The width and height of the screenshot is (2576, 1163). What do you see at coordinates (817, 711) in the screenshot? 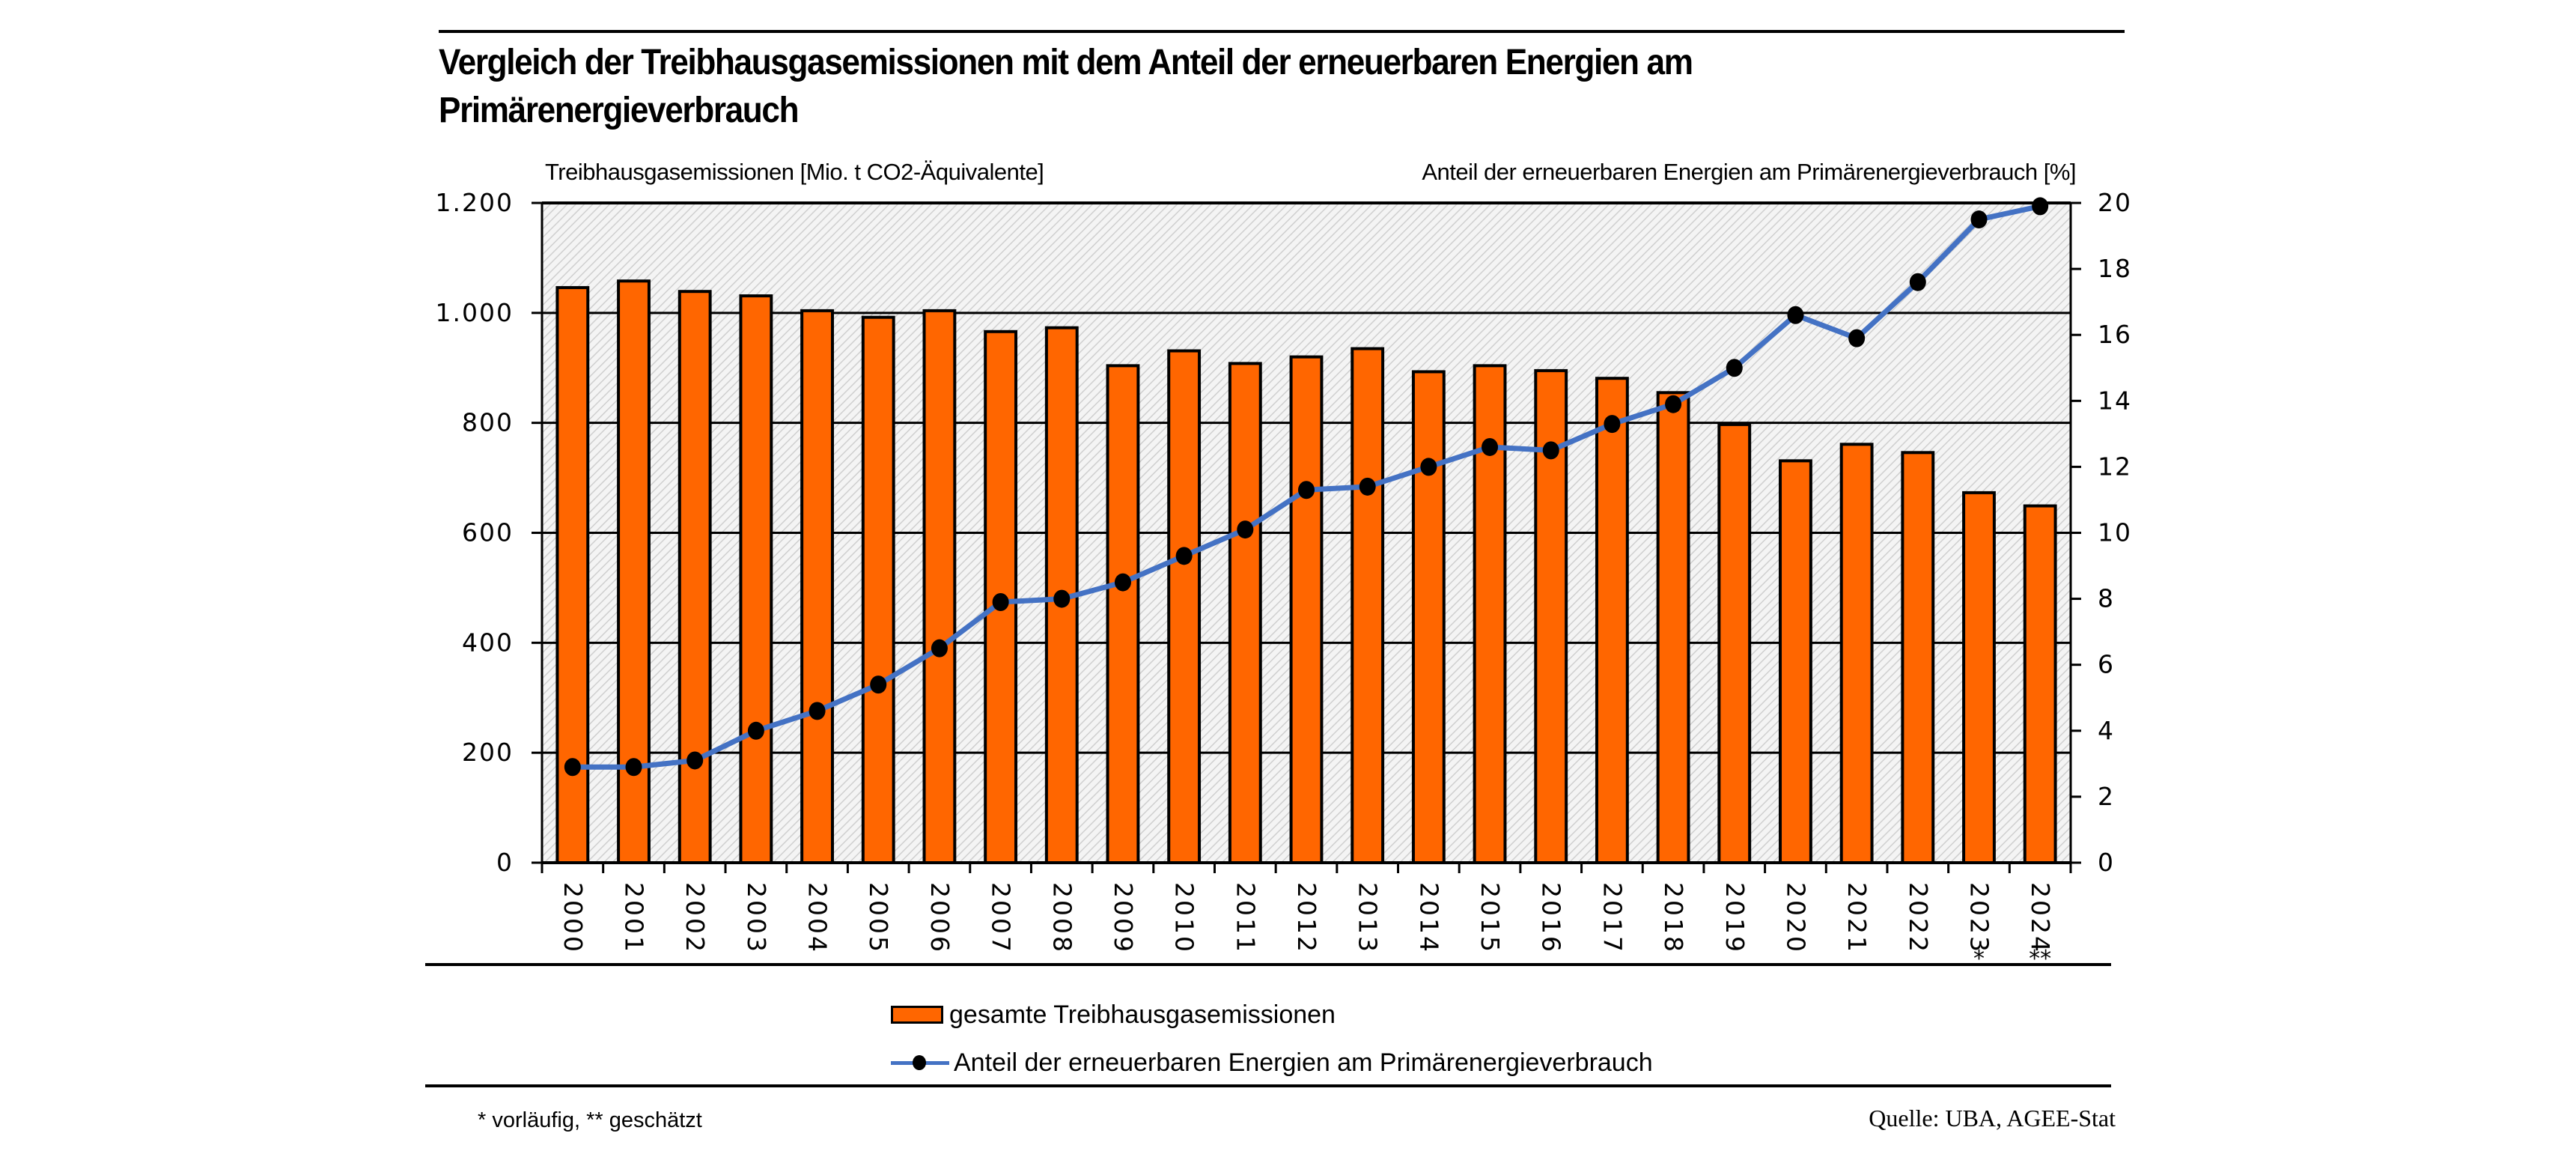
I see `marker-2004` at bounding box center [817, 711].